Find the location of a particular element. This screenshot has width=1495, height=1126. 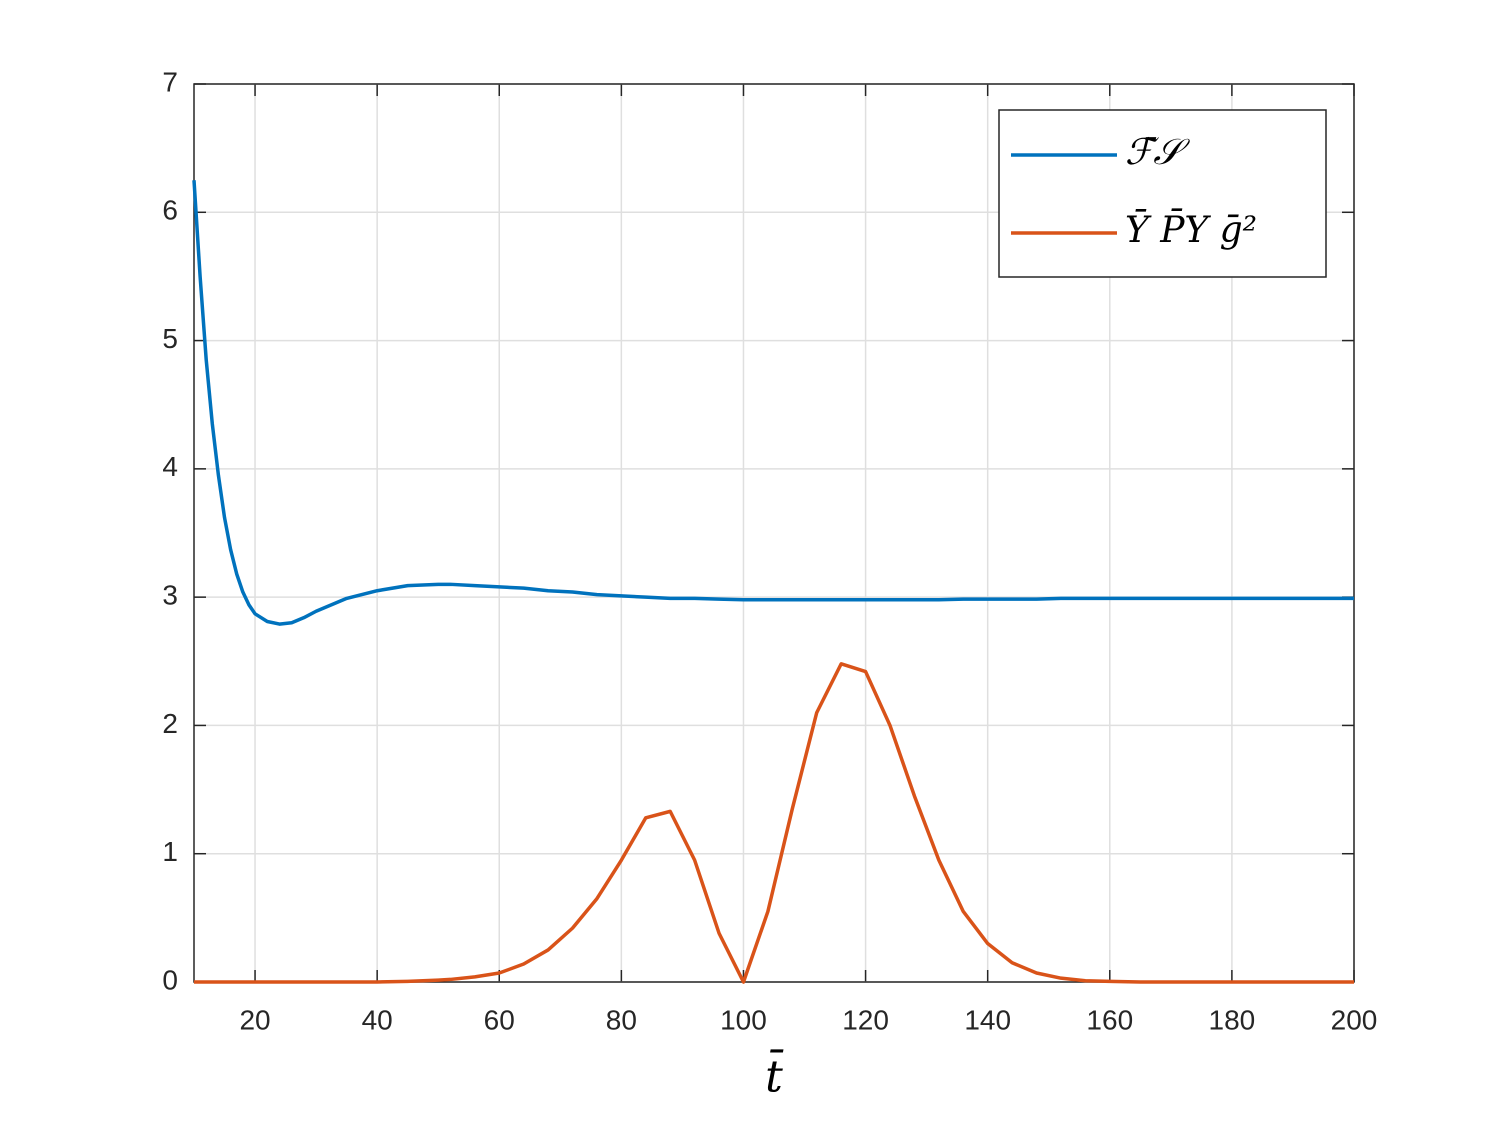

x-tick-label: 20 is located at coordinates (254, 1019).